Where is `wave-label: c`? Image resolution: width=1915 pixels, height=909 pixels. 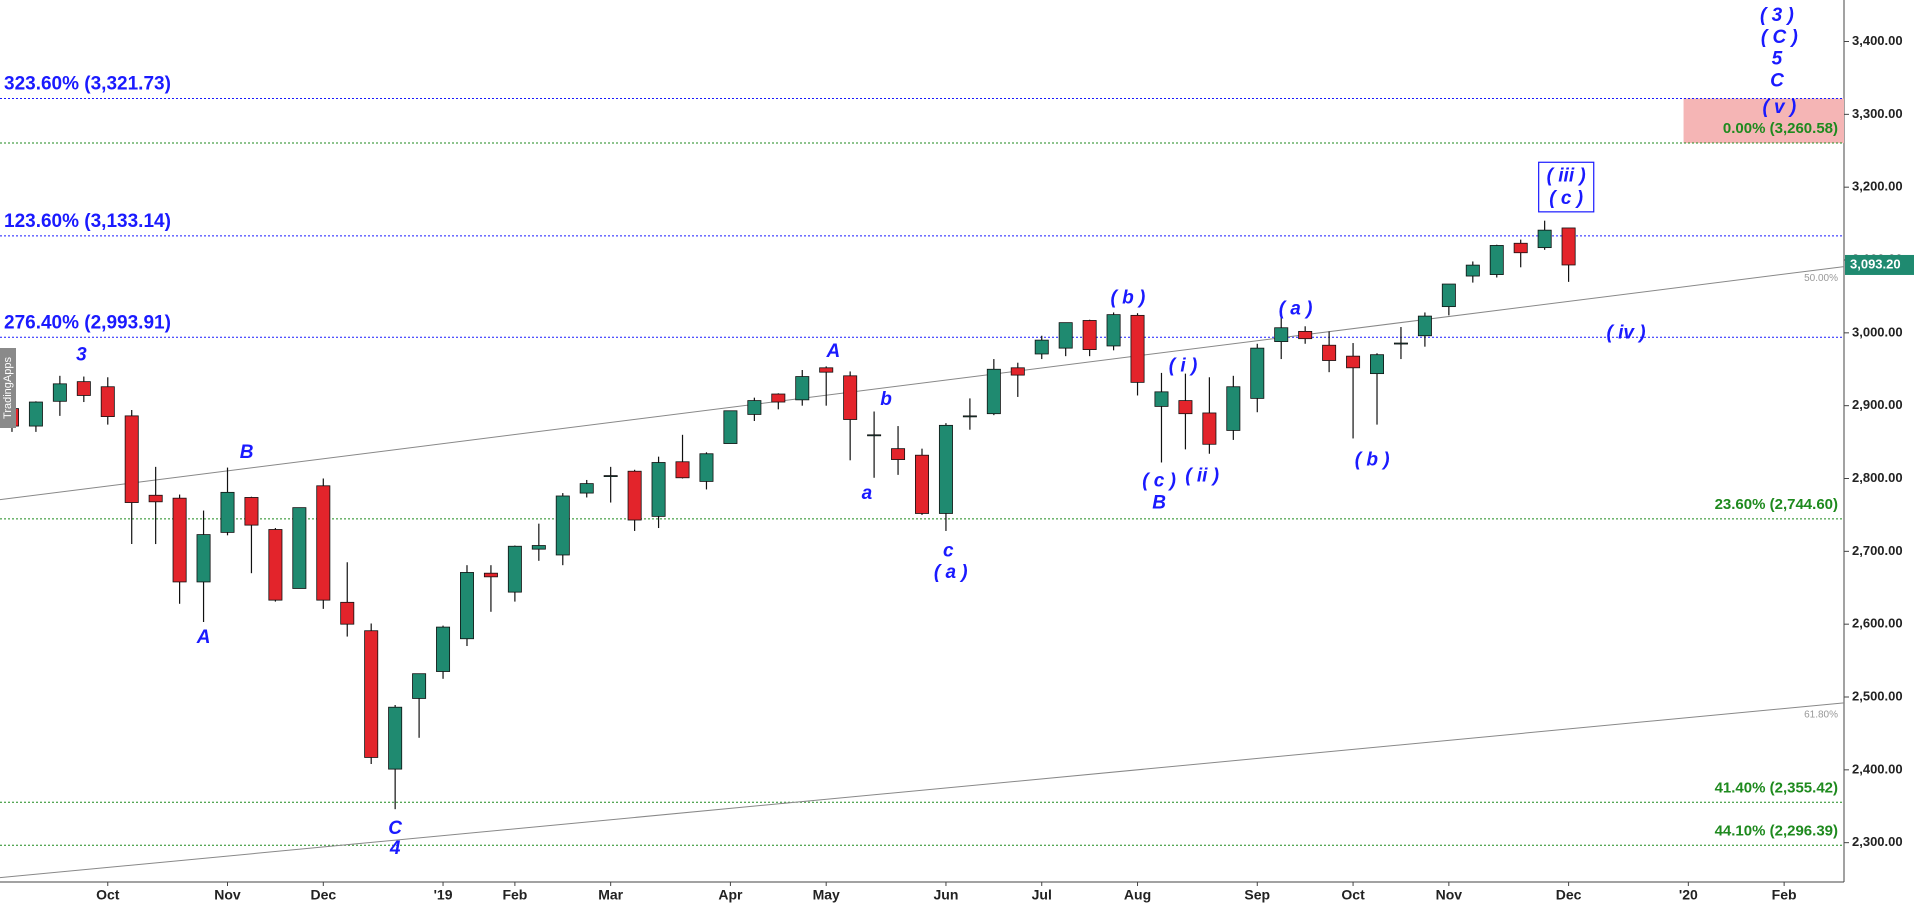
wave-label: c is located at coordinates (948, 550).